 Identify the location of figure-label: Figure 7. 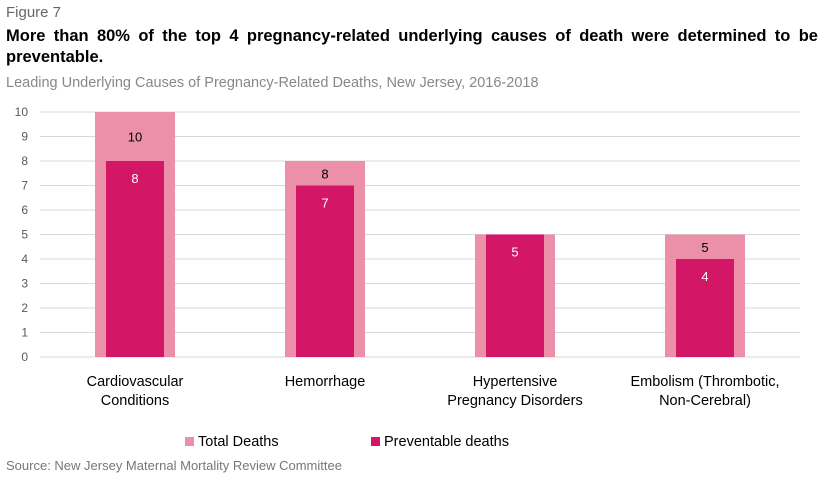
(34, 12).